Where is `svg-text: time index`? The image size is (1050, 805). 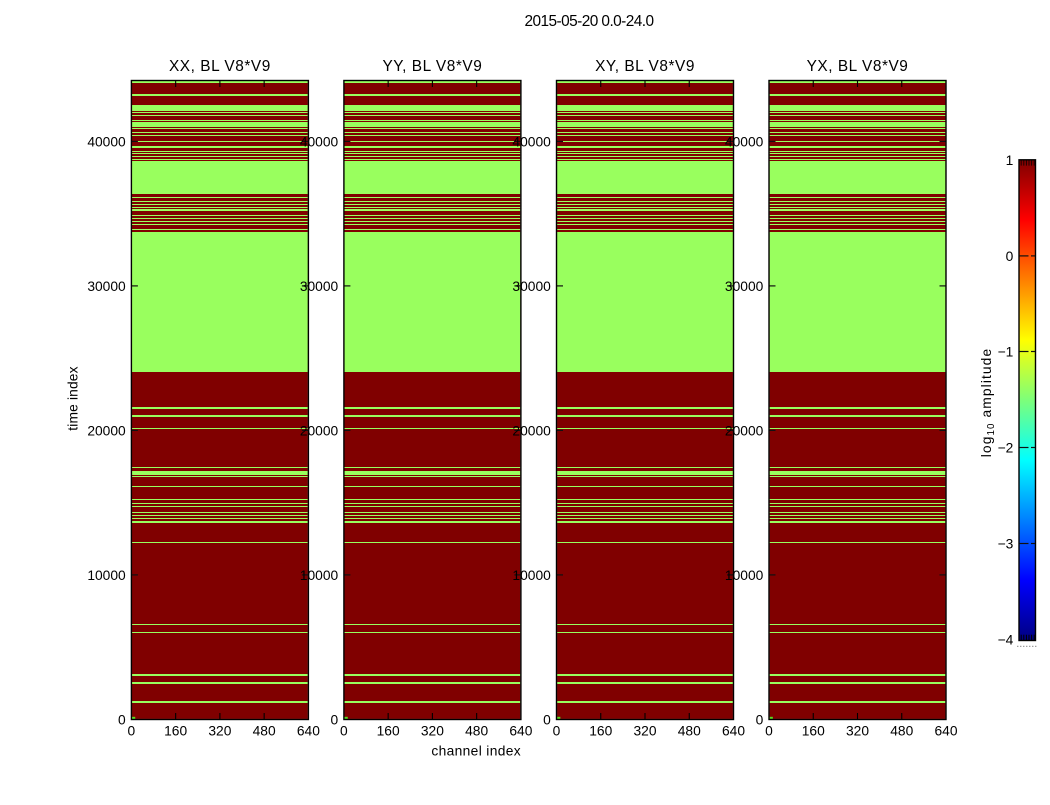
svg-text: time index is located at coordinates (72, 398).